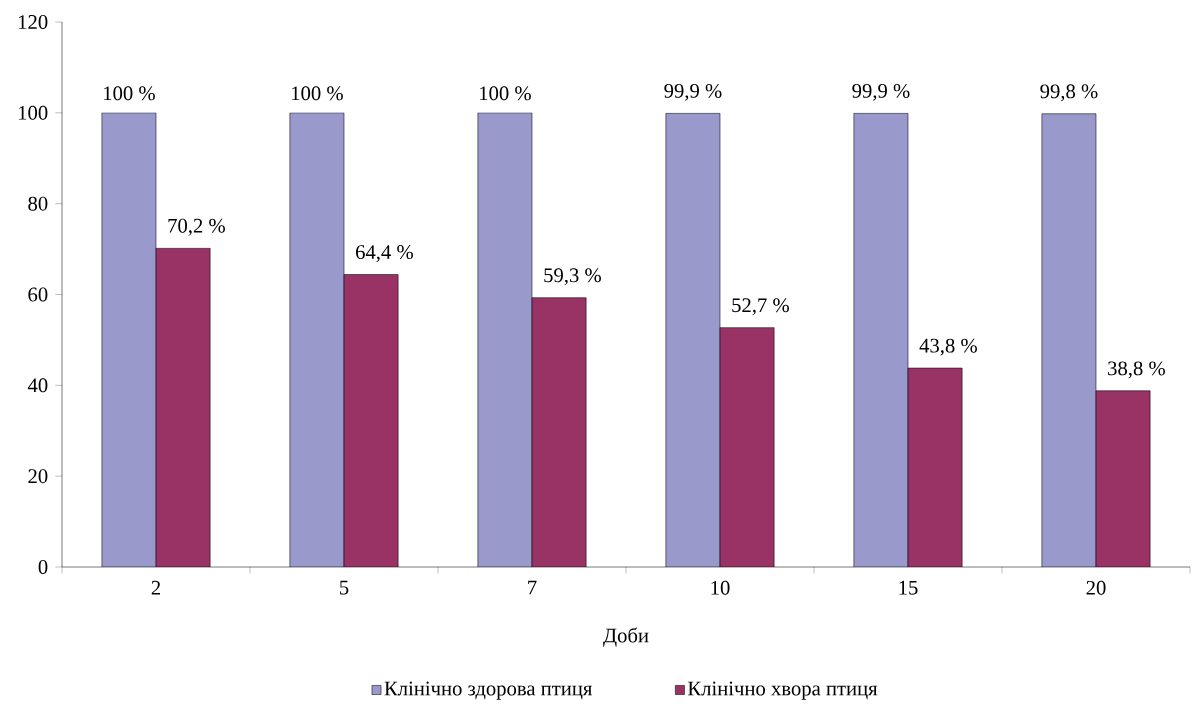 The image size is (1201, 711). I want to click on data-label: 43,8 %, so click(948, 347).